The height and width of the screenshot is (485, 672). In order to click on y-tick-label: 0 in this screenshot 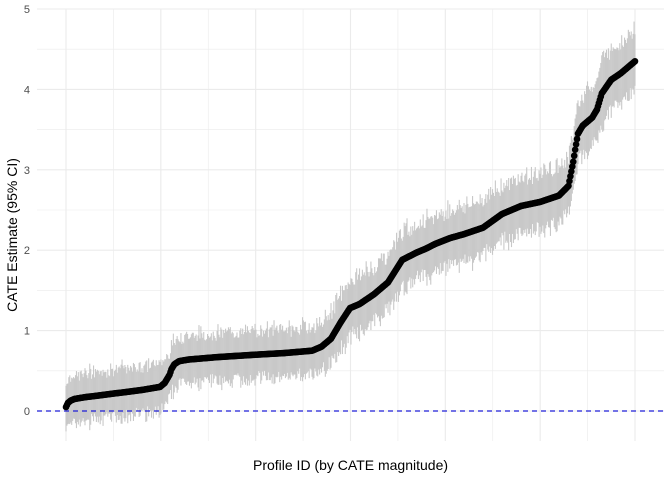, I will do `click(27, 412)`.